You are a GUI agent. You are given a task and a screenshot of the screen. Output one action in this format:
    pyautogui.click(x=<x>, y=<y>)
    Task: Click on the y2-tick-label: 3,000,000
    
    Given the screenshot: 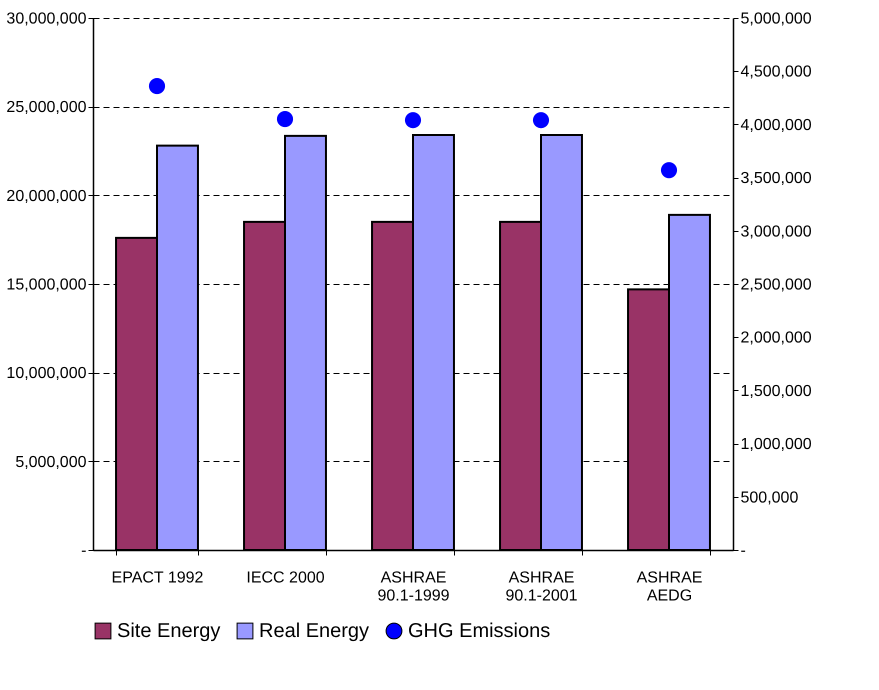 What is the action you would take?
    pyautogui.click(x=776, y=231)
    